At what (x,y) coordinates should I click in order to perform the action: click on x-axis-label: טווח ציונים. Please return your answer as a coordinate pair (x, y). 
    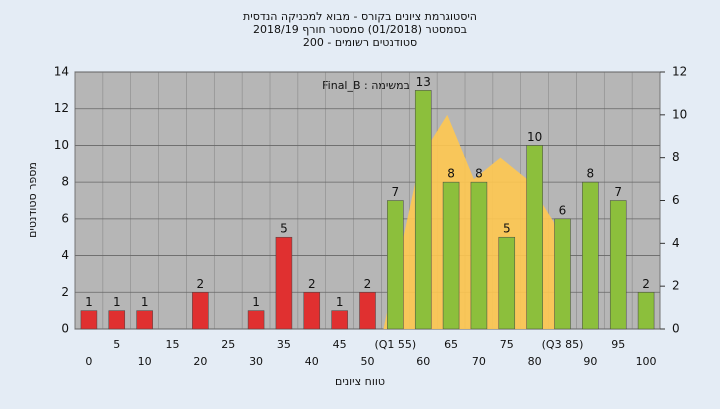
    Looking at the image, I should click on (360, 381).